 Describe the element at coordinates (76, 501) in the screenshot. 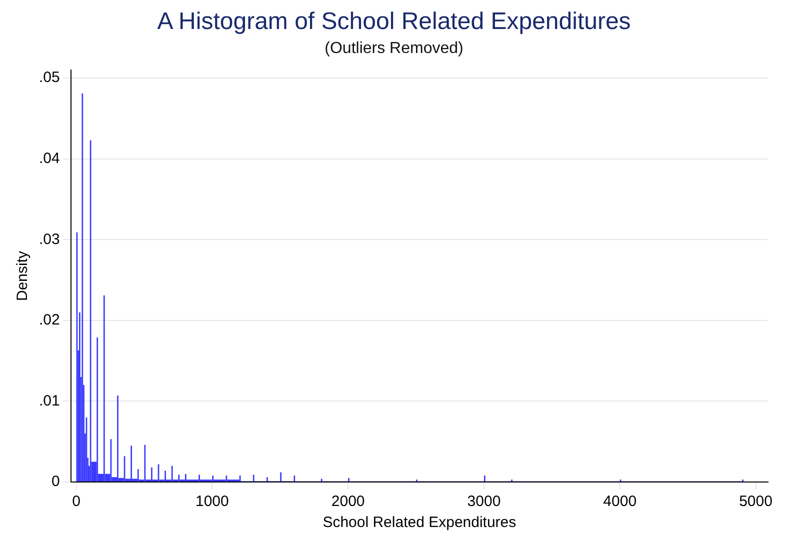

I see `x-tick-label: 0` at that location.